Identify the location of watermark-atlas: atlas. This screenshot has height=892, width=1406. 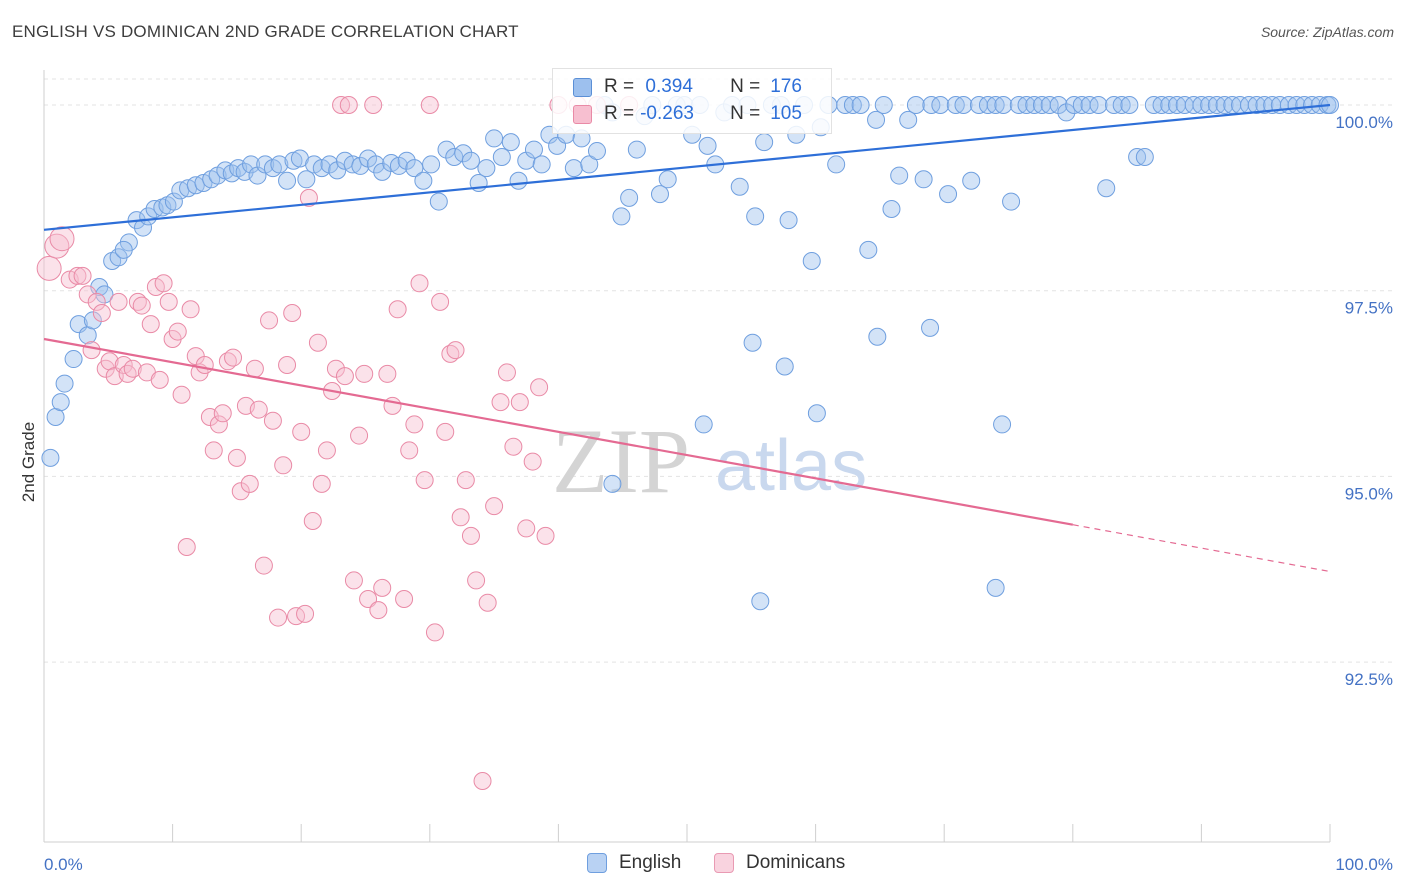
(791, 466).